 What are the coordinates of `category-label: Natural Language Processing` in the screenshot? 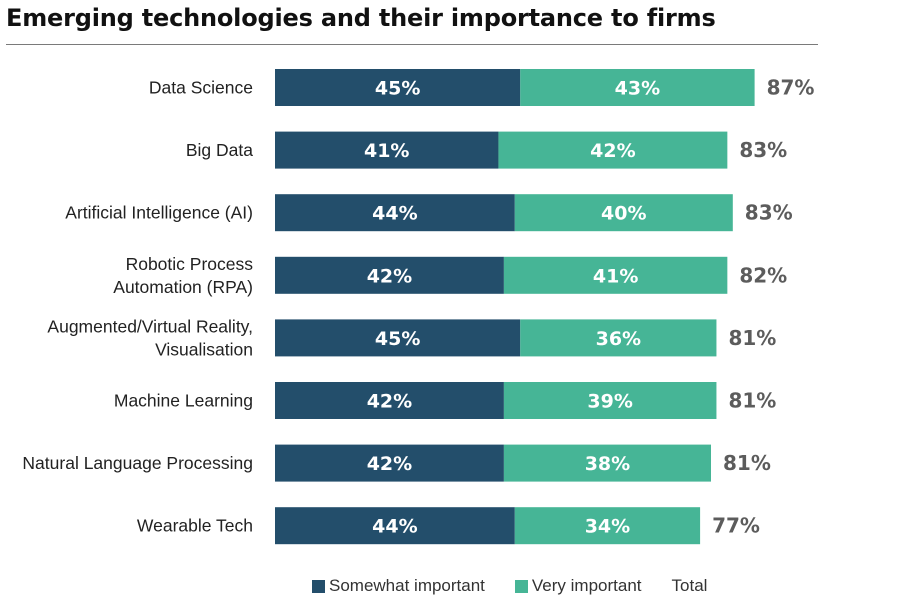 It's located at (137, 463).